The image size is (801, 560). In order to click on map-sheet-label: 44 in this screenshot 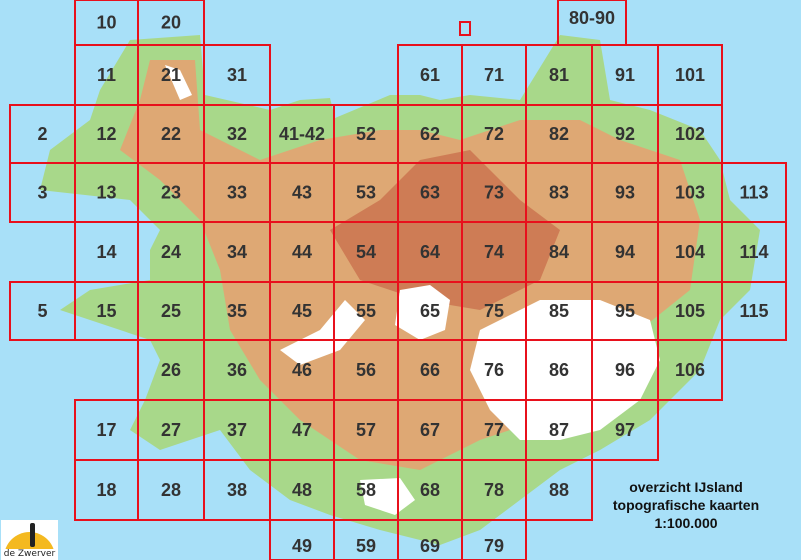, I will do `click(302, 252)`.